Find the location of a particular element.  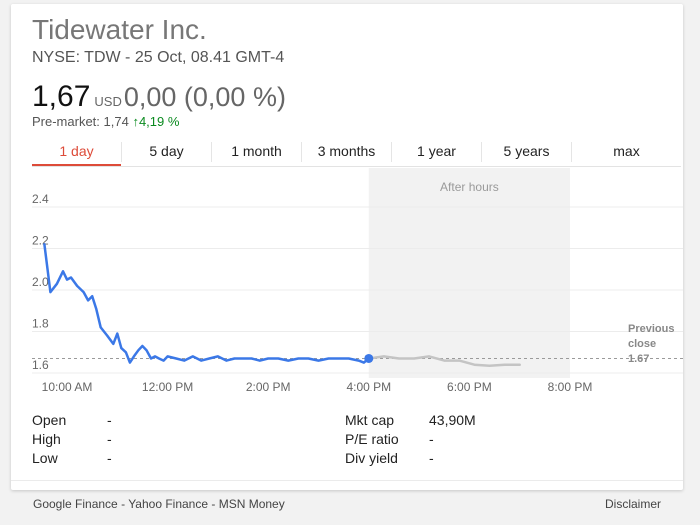

tab-1-day: 1 day is located at coordinates (76, 152).